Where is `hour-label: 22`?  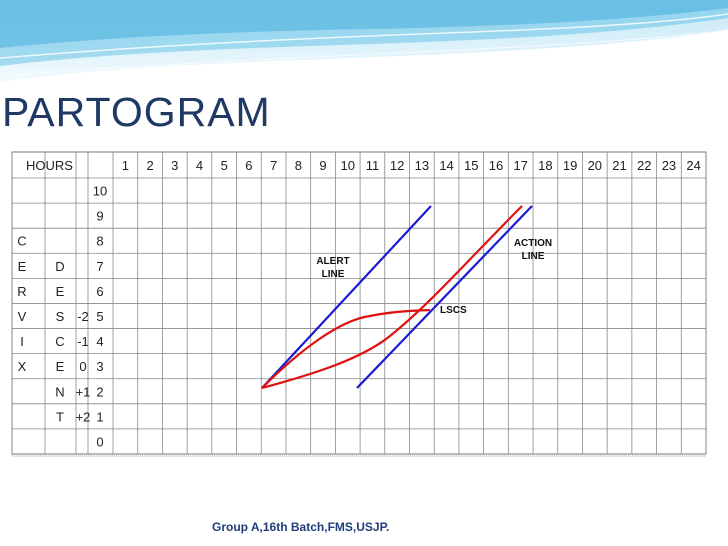
hour-label: 22 is located at coordinates (644, 165).